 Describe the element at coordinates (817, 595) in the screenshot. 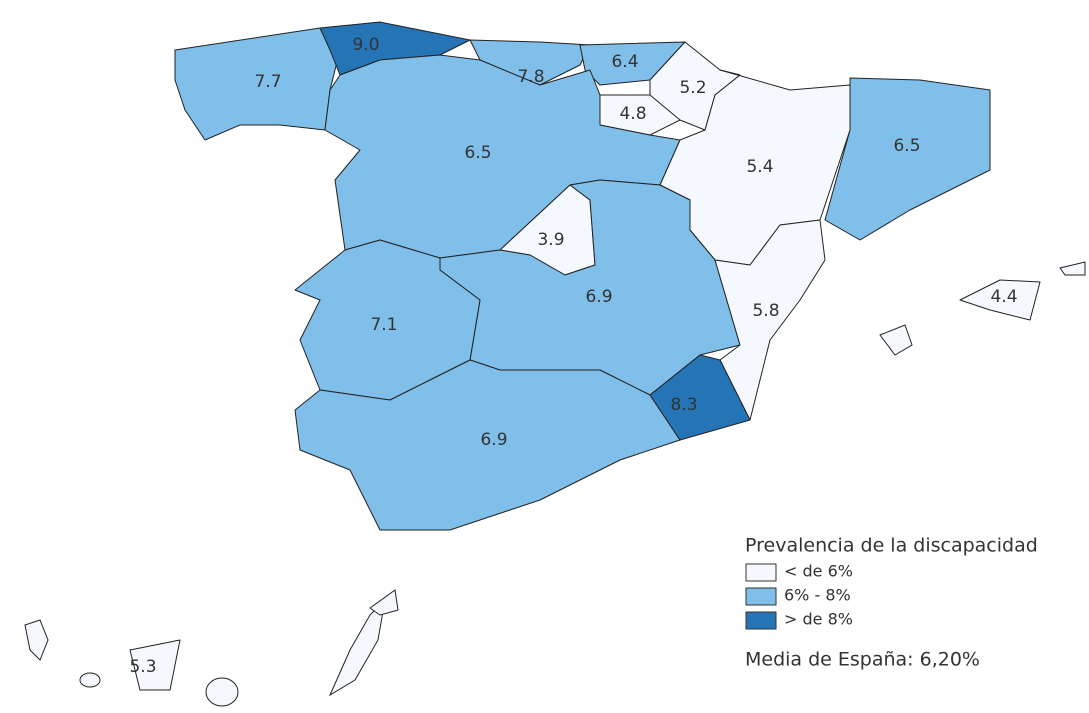

I see `legend-label: 6% - 8%` at that location.